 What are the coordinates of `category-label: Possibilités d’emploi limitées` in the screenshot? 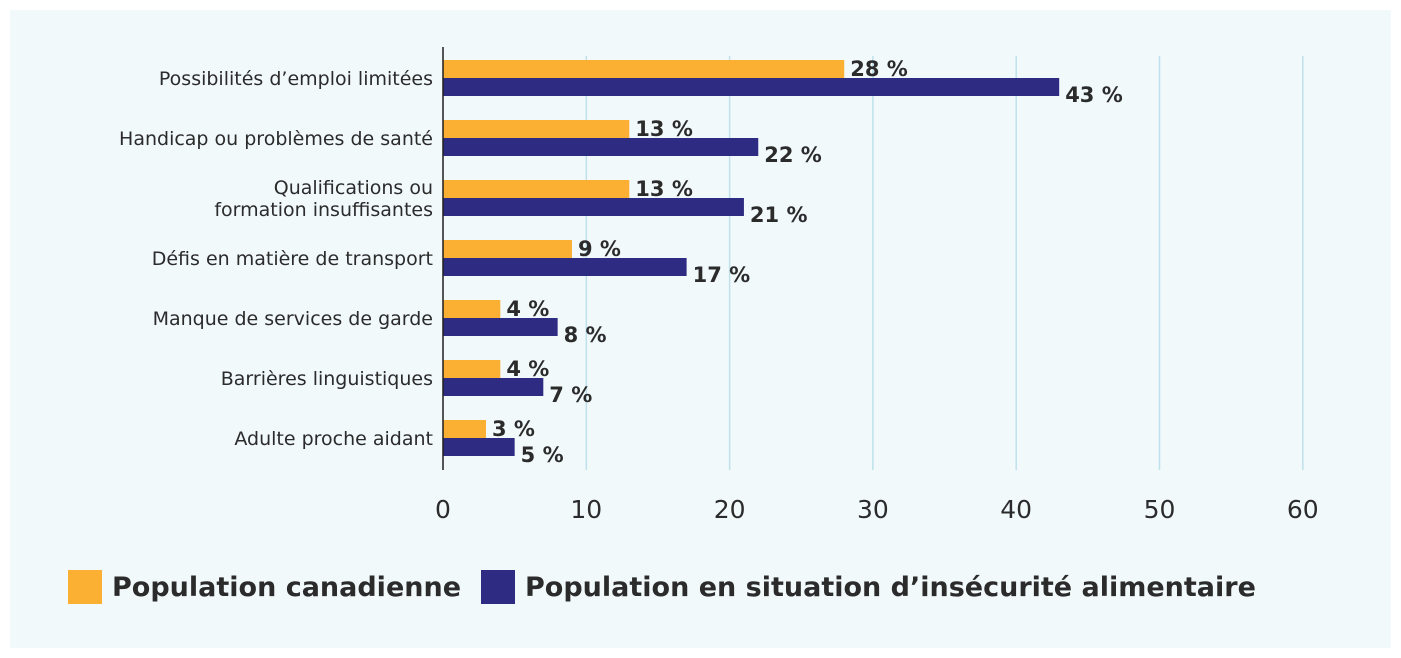 It's located at (296, 79).